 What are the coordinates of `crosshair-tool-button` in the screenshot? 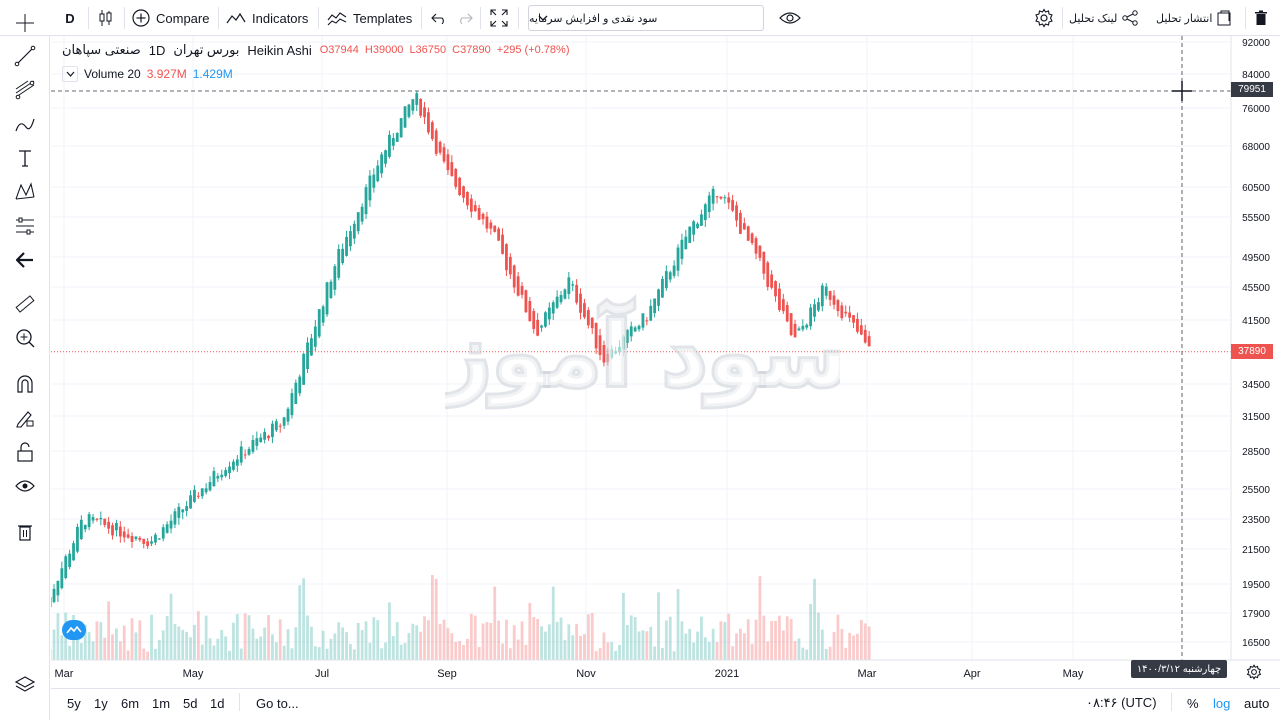 It's located at (25, 23).